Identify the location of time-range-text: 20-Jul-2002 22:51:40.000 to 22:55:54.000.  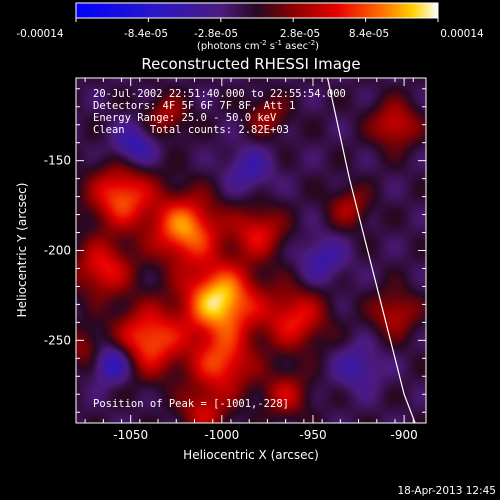
(219, 94).